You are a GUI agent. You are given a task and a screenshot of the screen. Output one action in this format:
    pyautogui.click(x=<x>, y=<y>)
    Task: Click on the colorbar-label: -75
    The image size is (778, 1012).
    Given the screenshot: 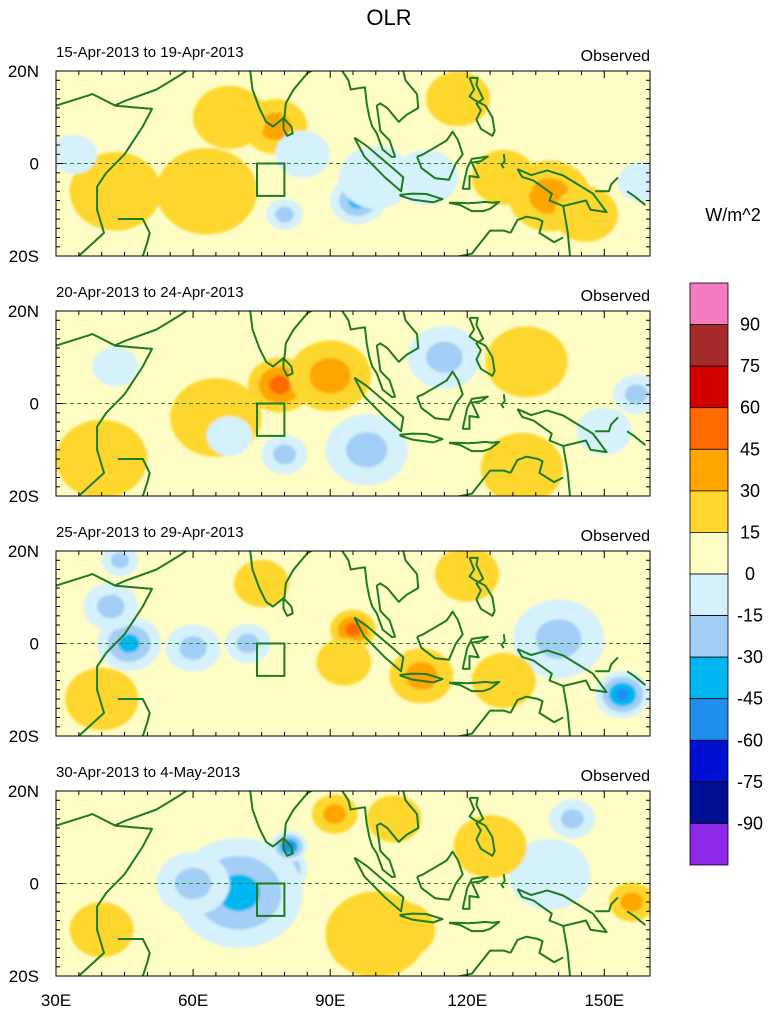 What is the action you would take?
    pyautogui.click(x=750, y=782)
    